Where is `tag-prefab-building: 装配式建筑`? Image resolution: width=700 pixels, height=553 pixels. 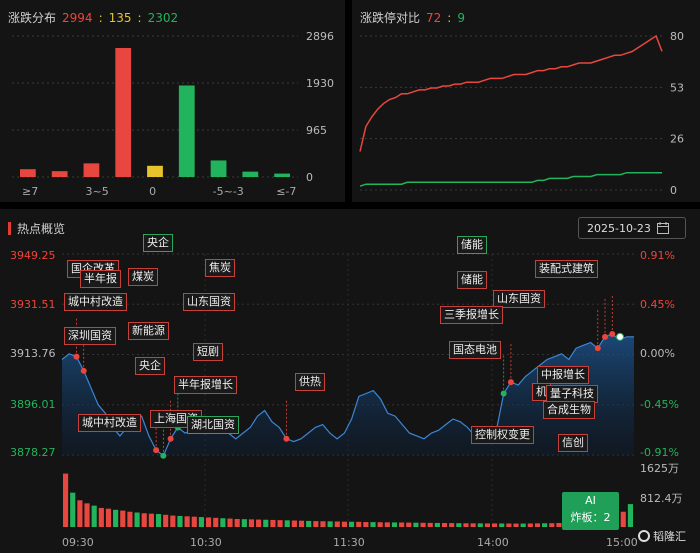 tag-prefab-building: 装配式建筑 is located at coordinates (566, 269).